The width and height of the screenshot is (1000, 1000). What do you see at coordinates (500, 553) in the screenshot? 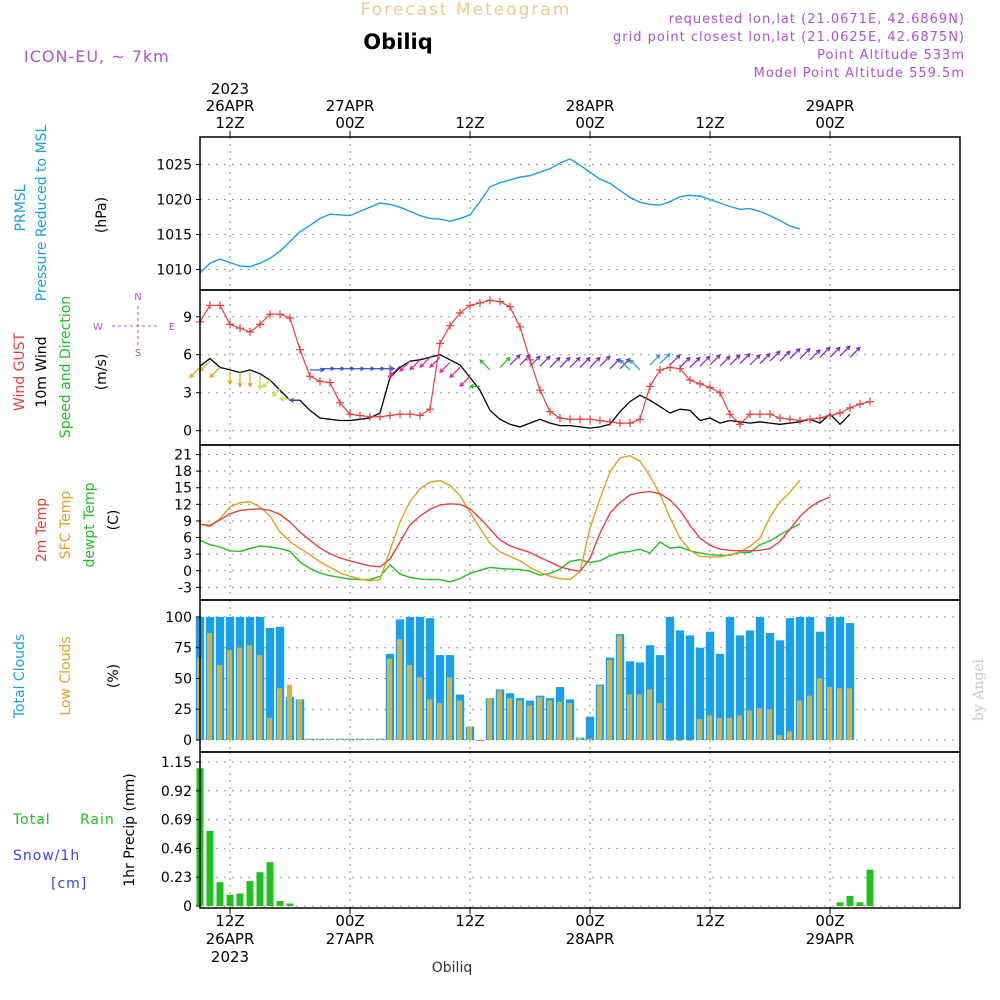
I see `dewpt-line` at bounding box center [500, 553].